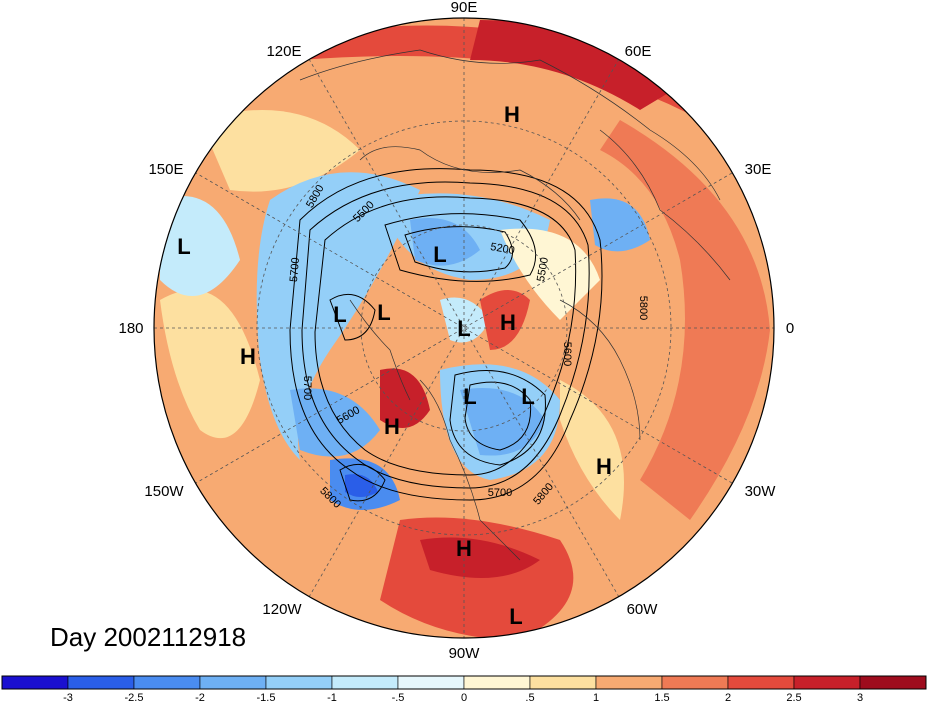  I want to click on lon-label: 0, so click(790, 328).